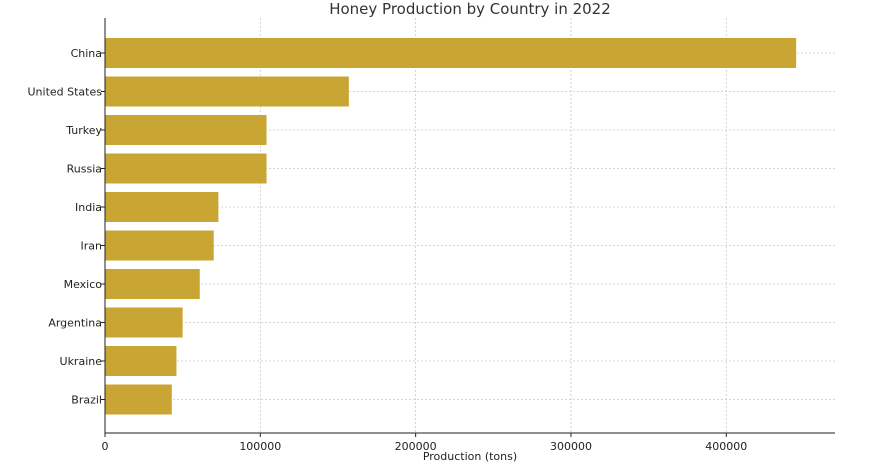 The image size is (880, 470). What do you see at coordinates (260, 446) in the screenshot?
I see `x-tick-label: 100000` at bounding box center [260, 446].